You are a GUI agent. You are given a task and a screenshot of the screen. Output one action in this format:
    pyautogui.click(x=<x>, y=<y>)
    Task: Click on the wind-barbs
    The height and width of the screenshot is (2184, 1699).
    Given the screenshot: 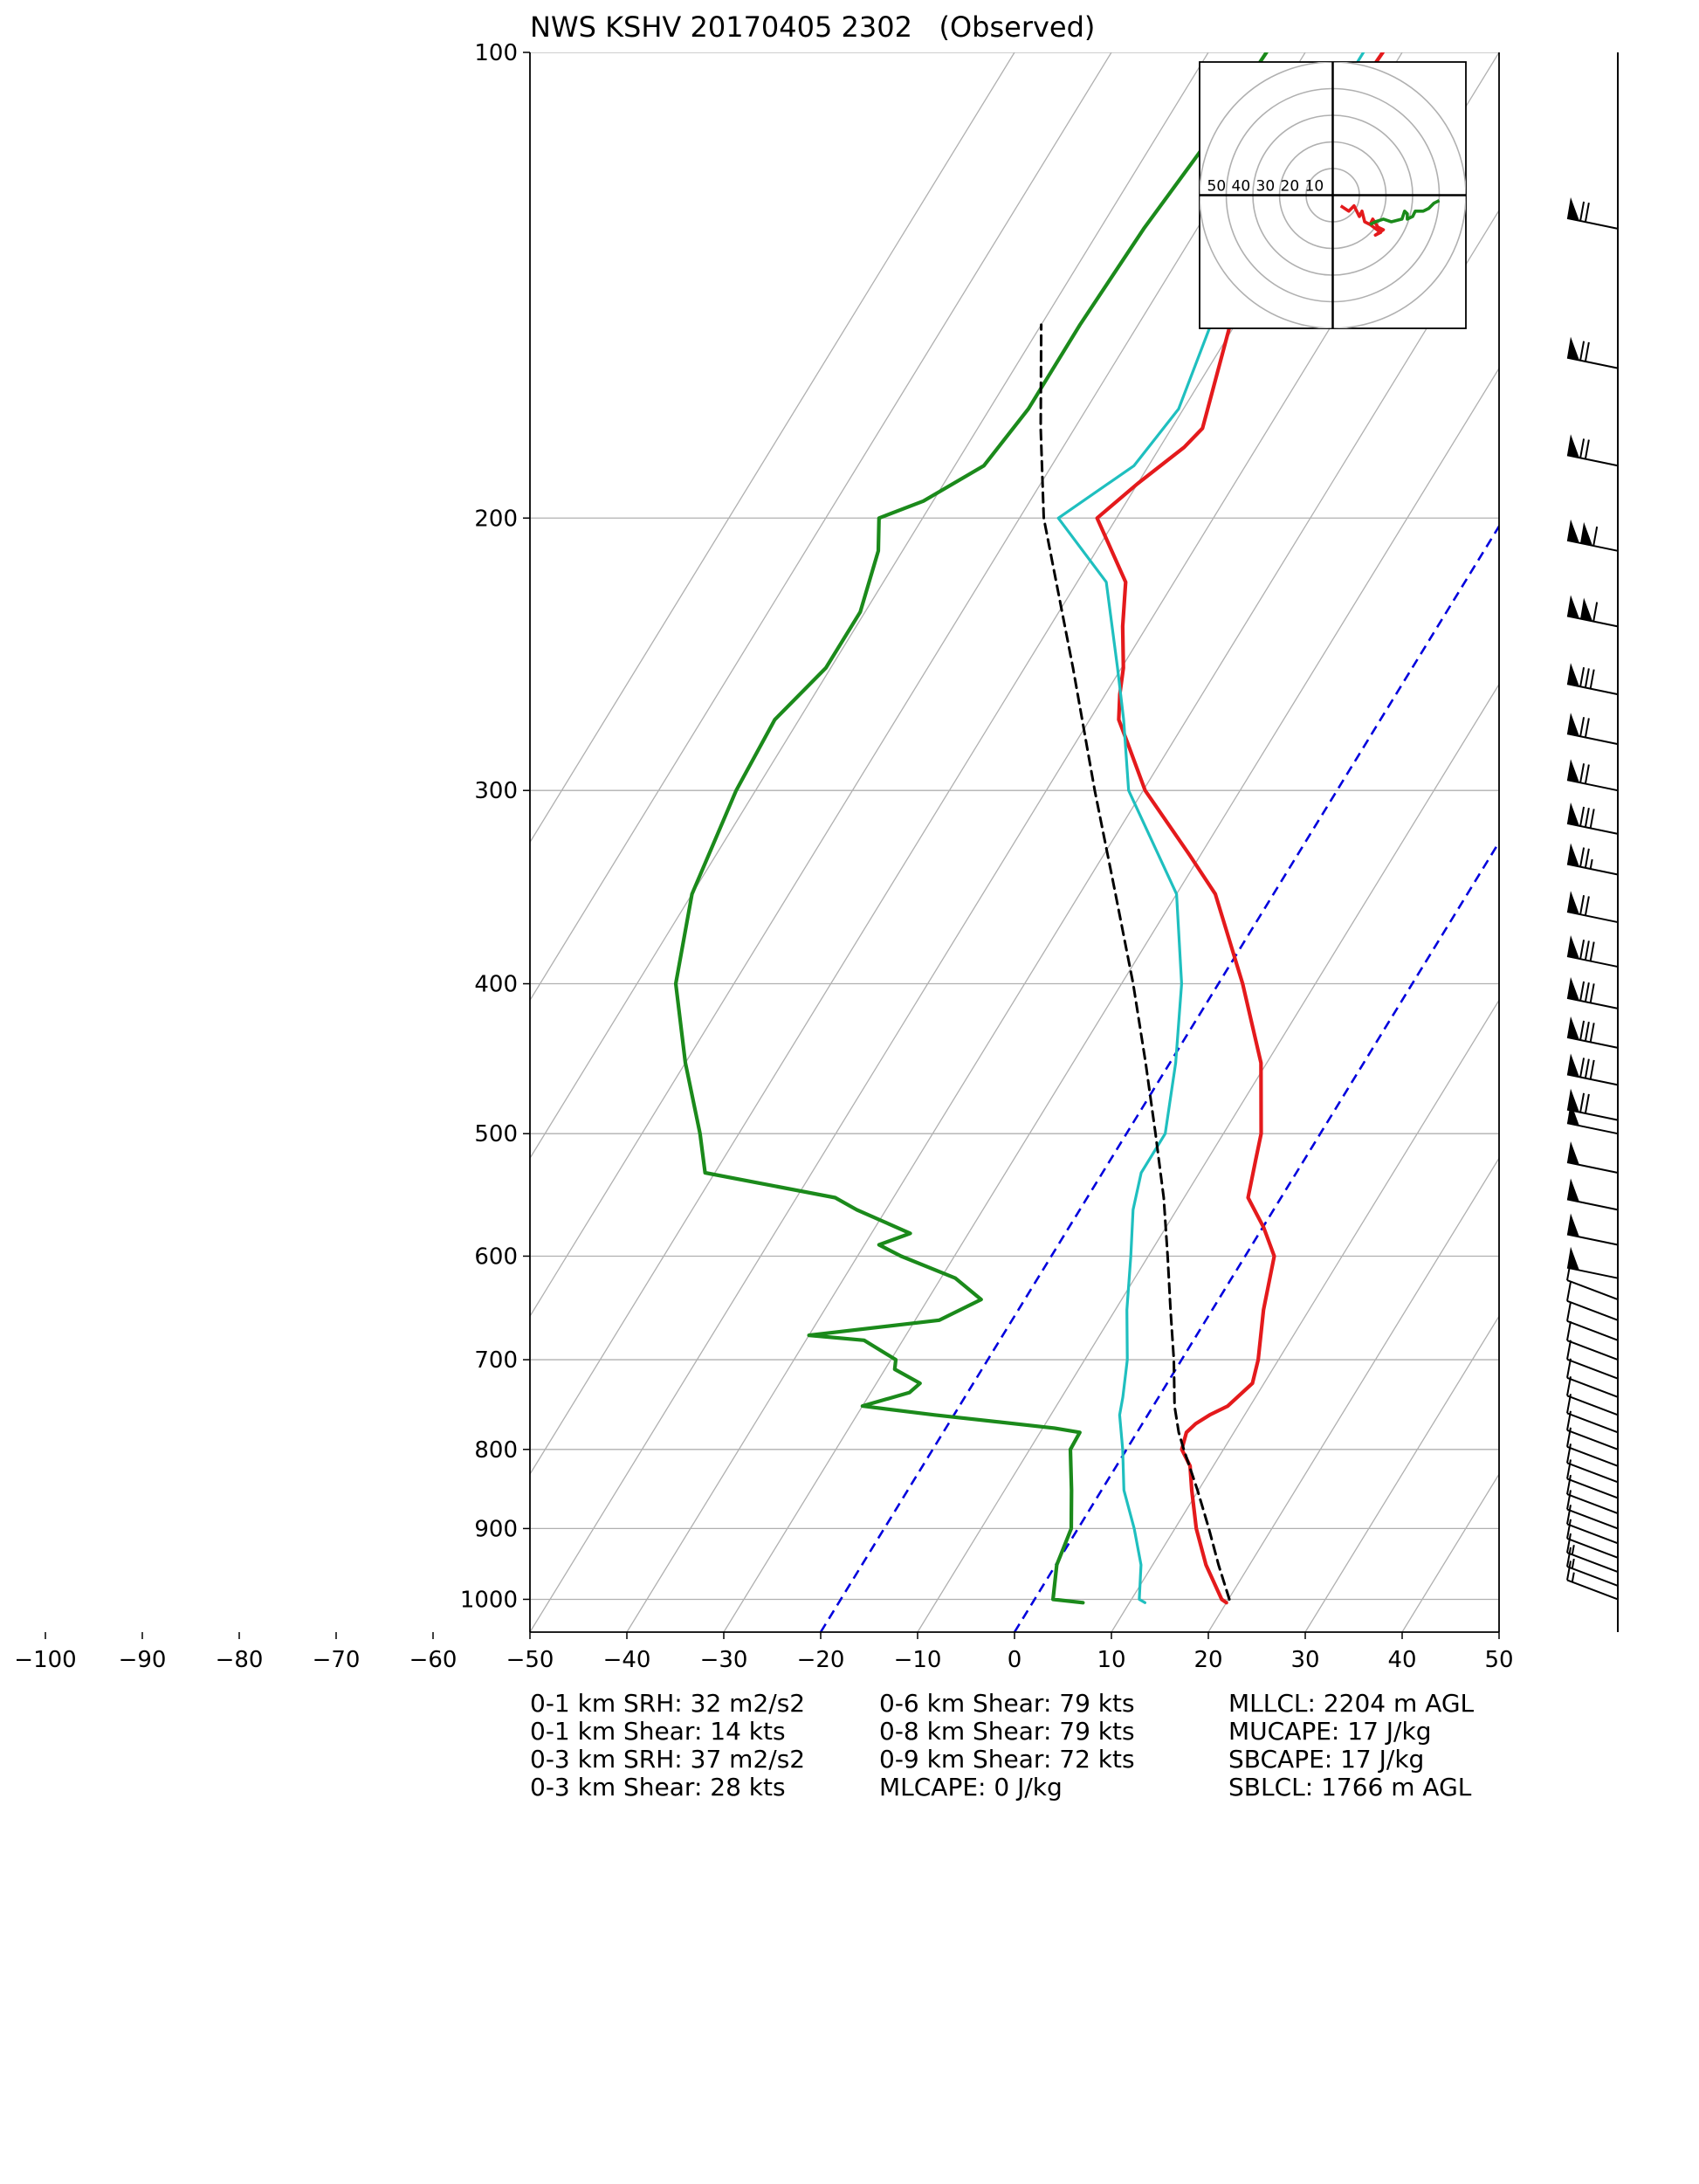 What is the action you would take?
    pyautogui.click(x=1592, y=898)
    